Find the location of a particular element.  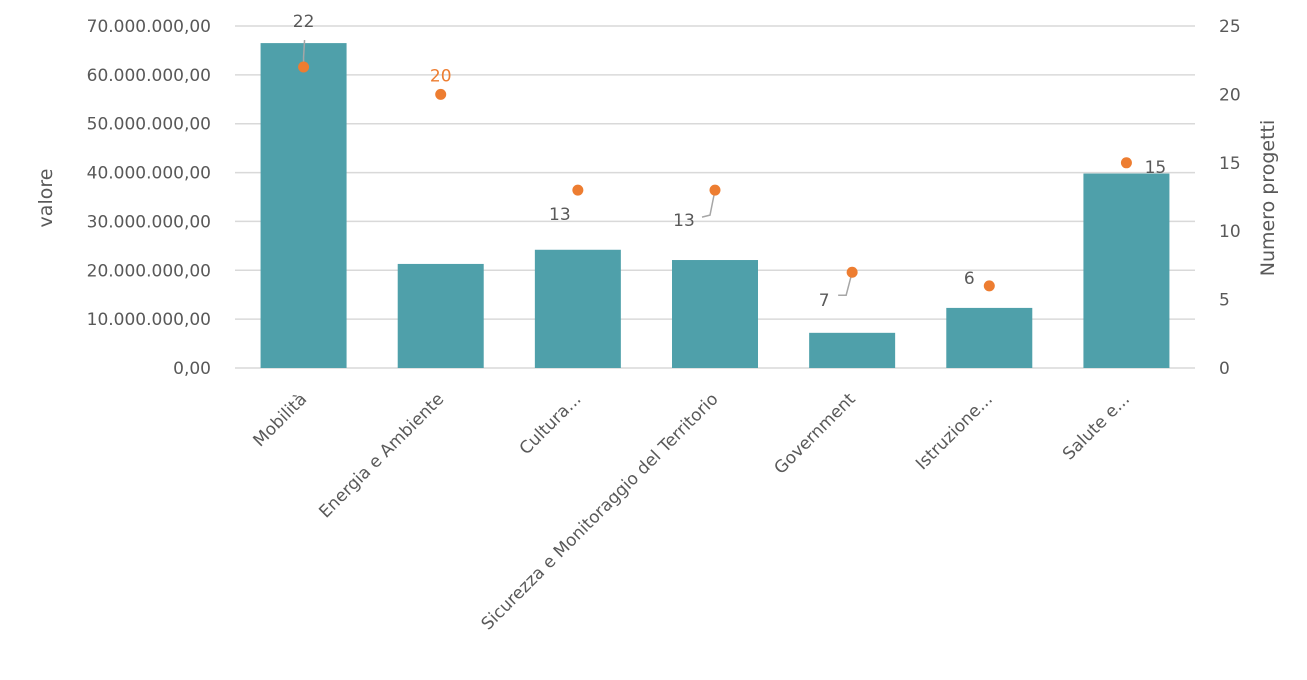

data-label: 6 is located at coordinates (969, 279).